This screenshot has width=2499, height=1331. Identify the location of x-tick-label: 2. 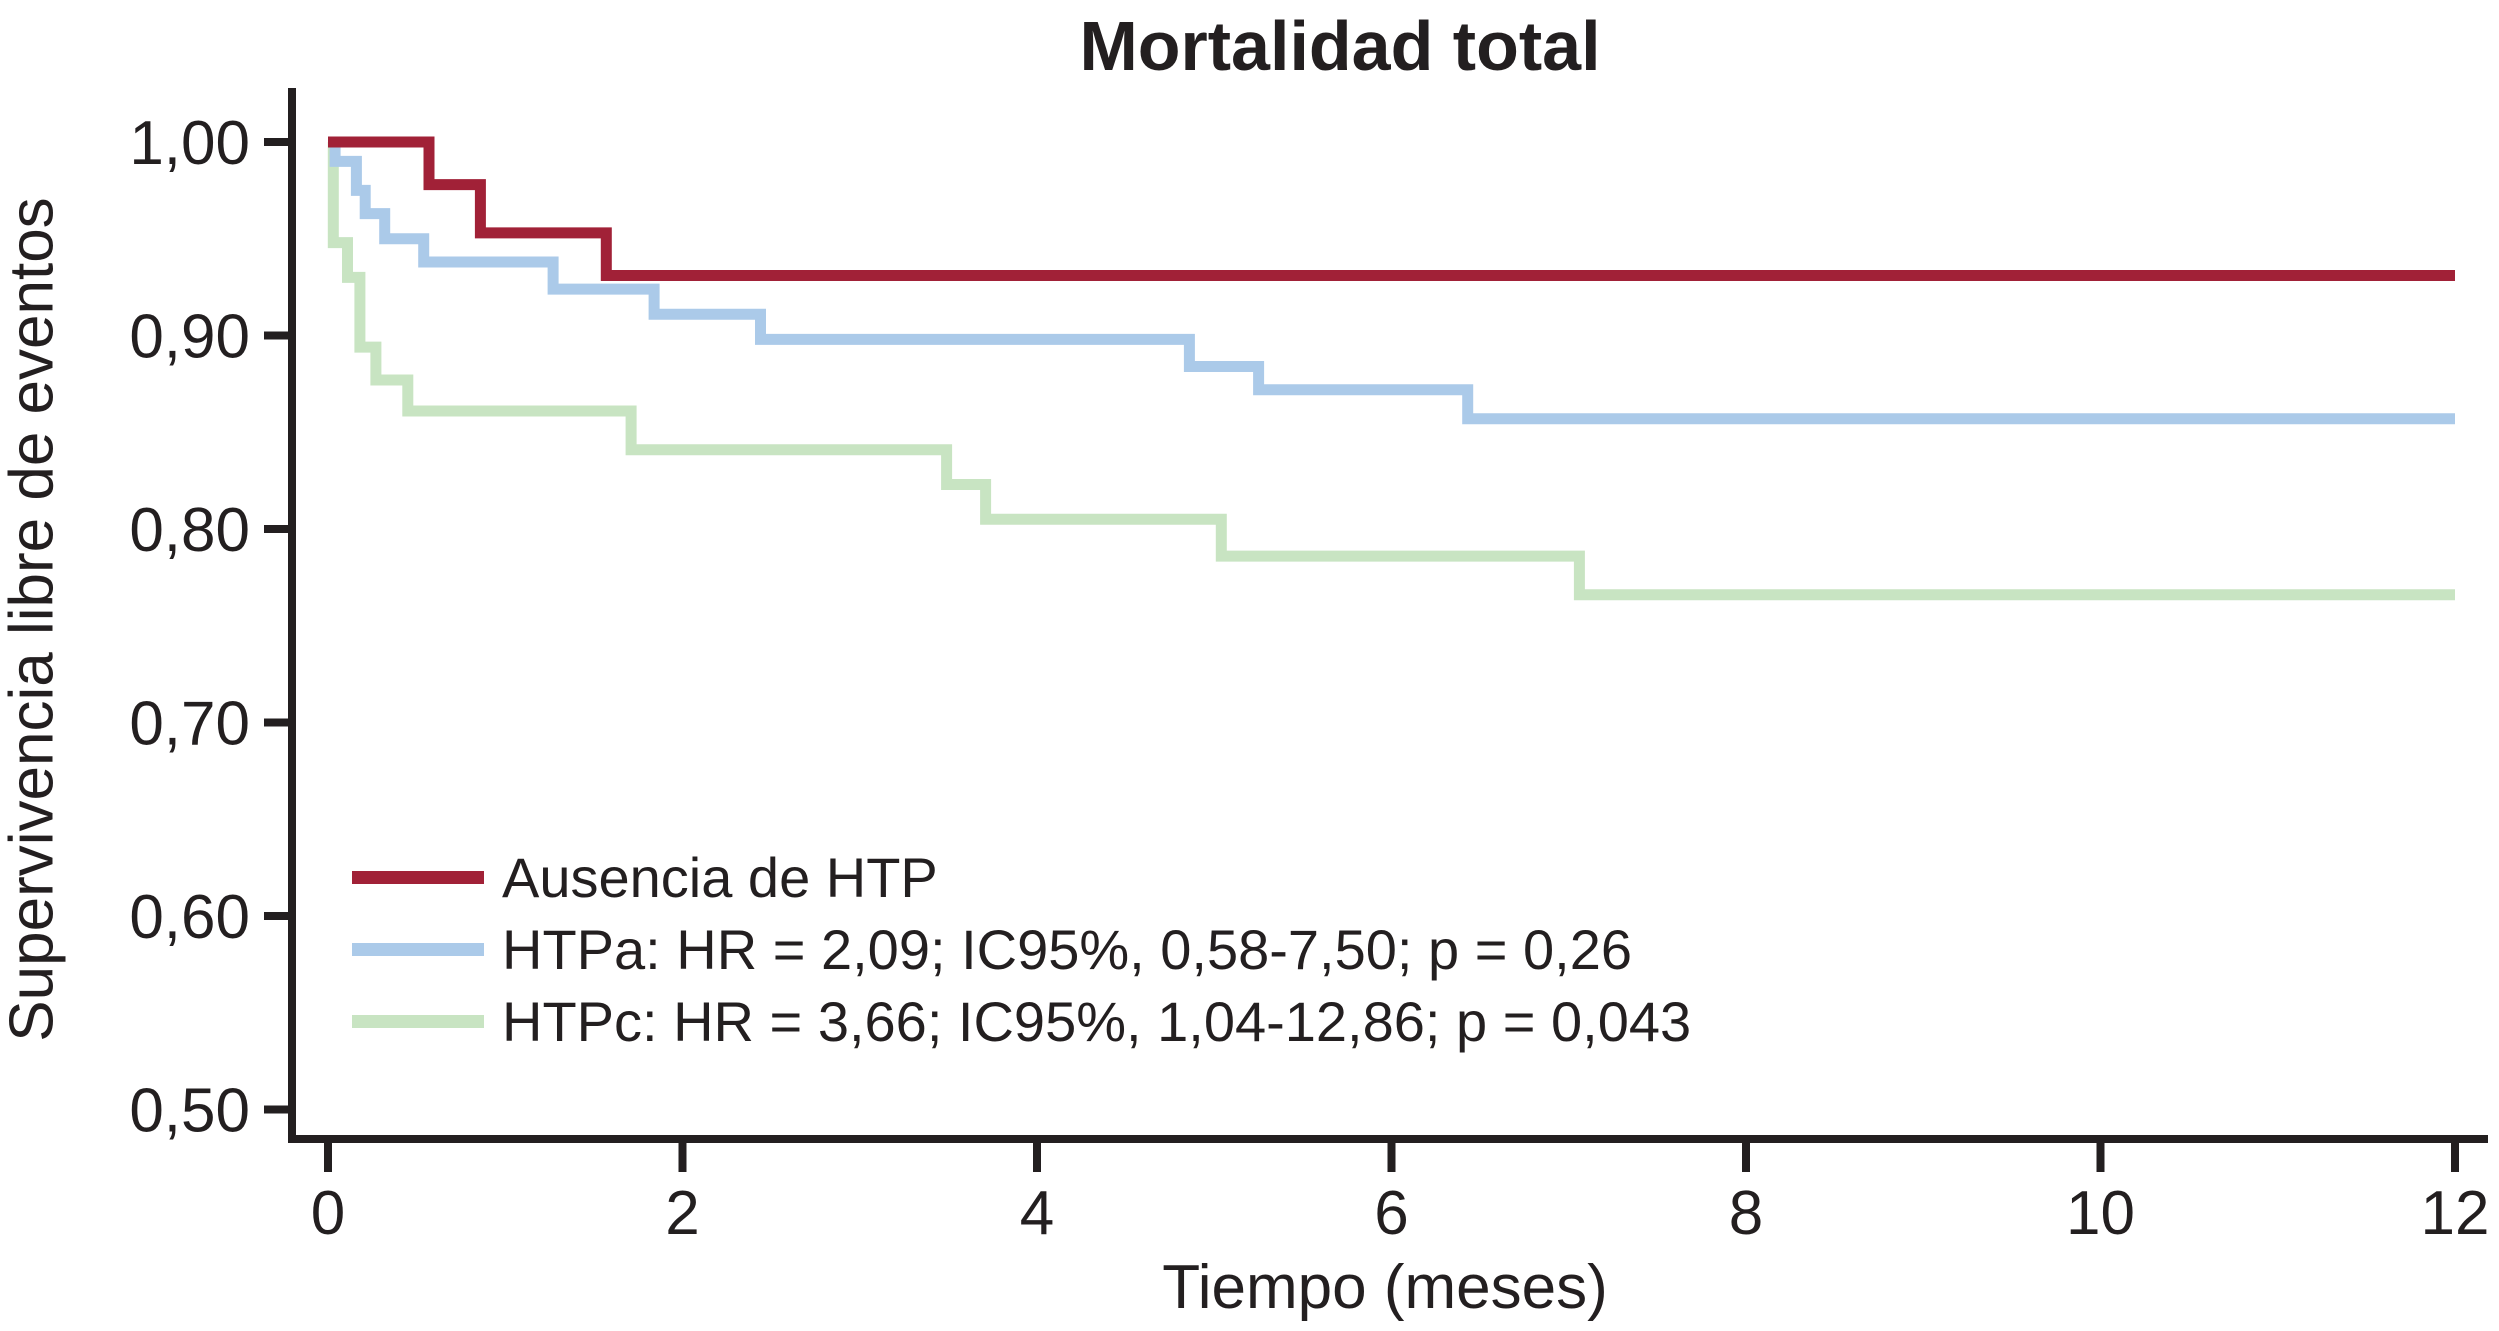
(682, 1213).